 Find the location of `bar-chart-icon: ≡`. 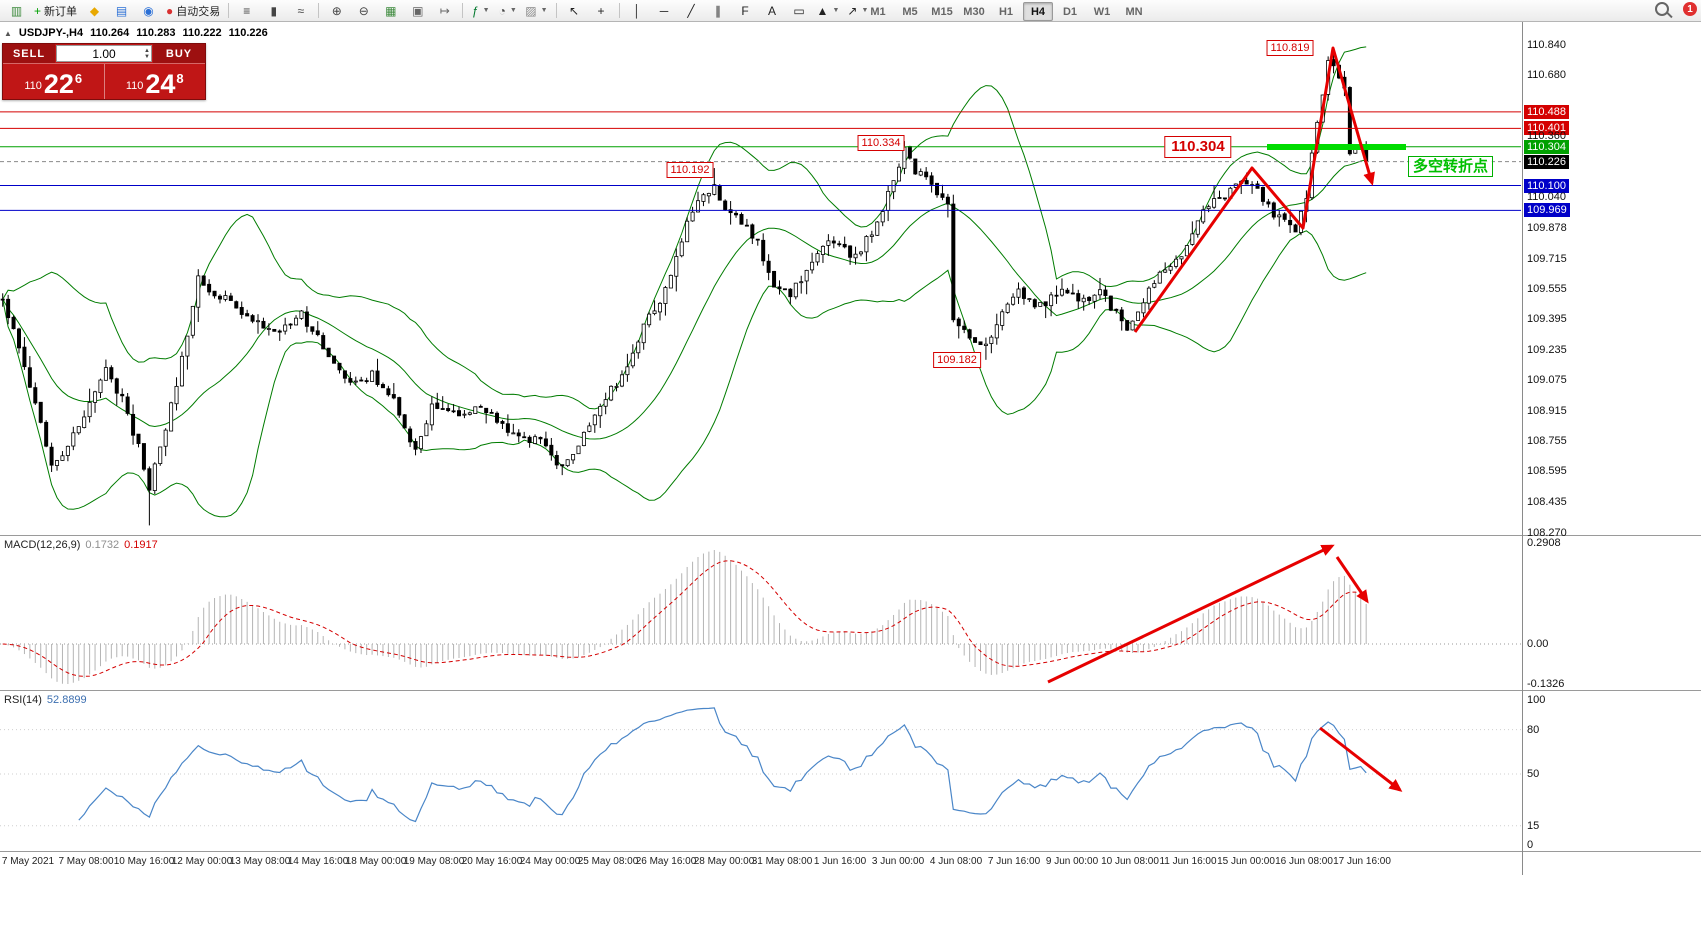

bar-chart-icon: ≡ is located at coordinates (246, 11).